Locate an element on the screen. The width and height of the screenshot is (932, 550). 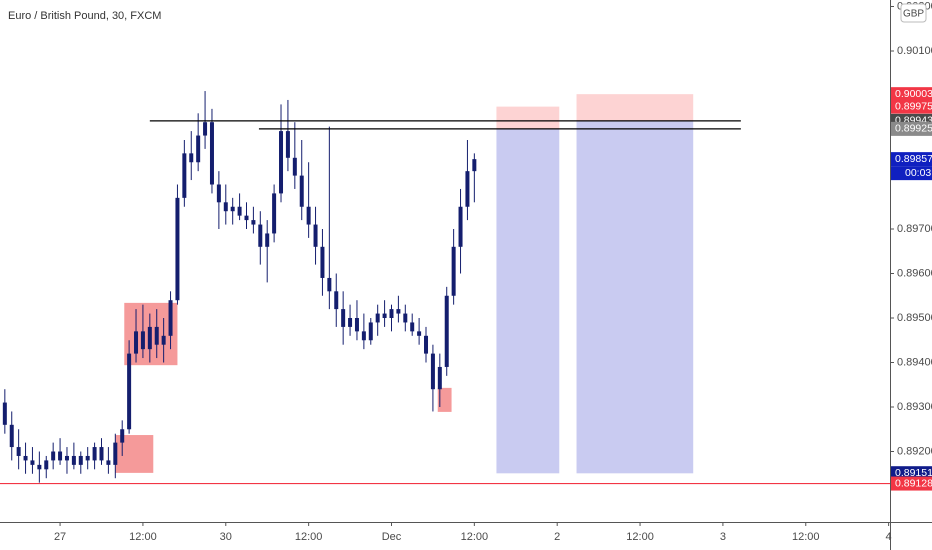
price-tag-label: 0.89151 is located at coordinates (913, 473).